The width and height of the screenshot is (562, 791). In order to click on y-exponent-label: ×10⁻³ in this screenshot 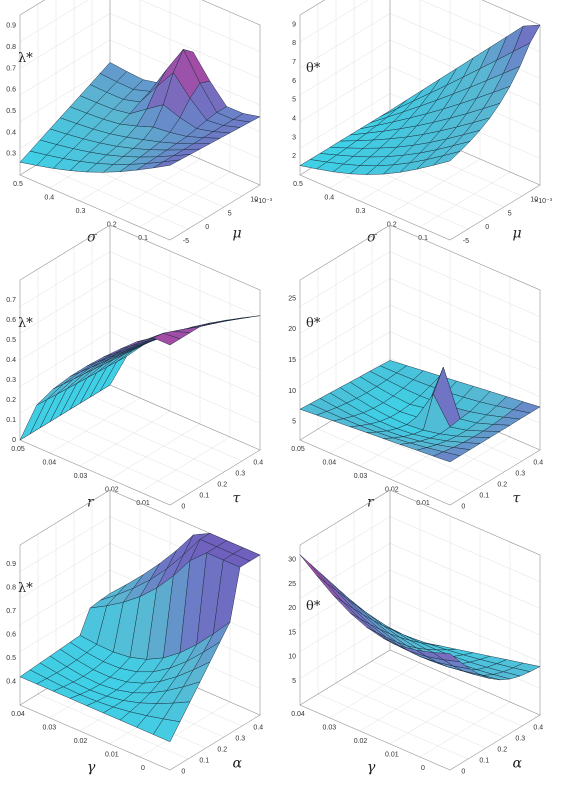, I will do `click(263, 201)`.